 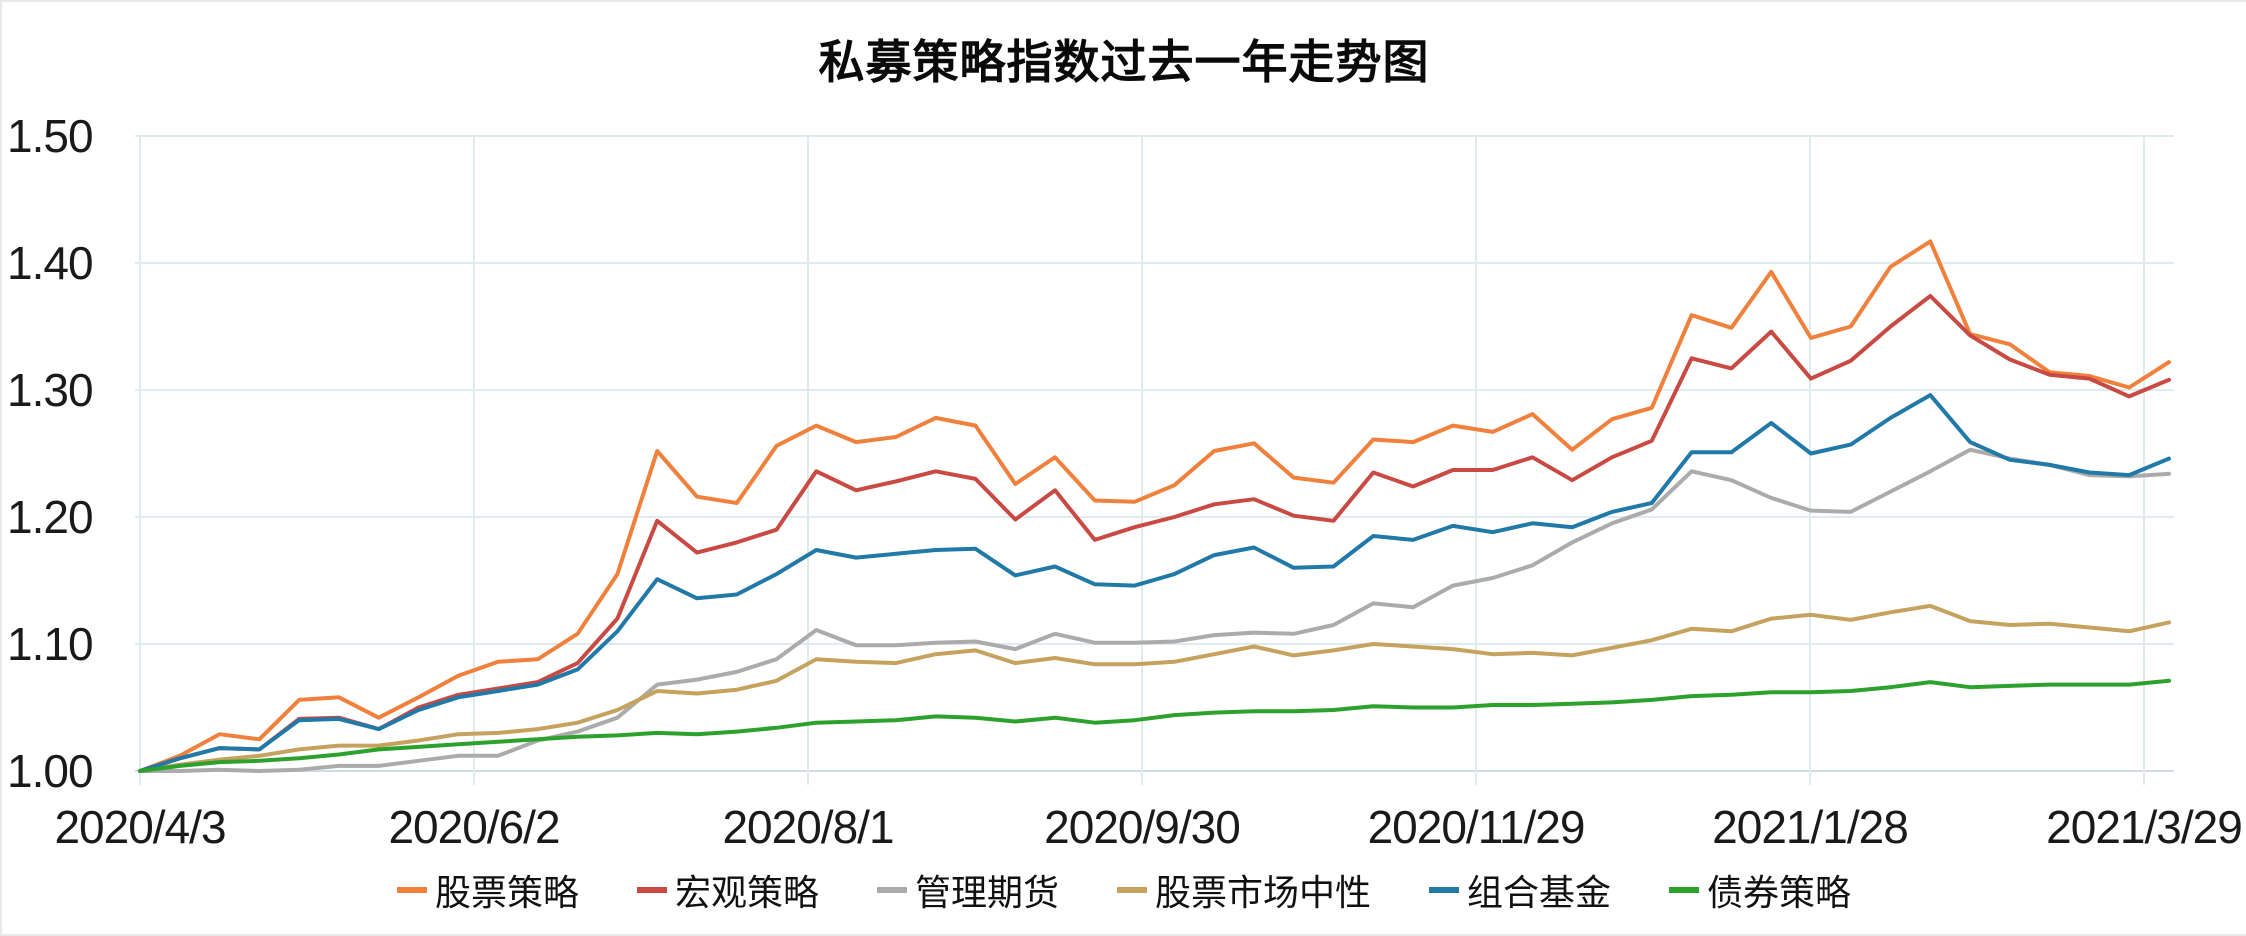 What do you see at coordinates (1263, 892) in the screenshot?
I see `legend-label: 股票市场中性` at bounding box center [1263, 892].